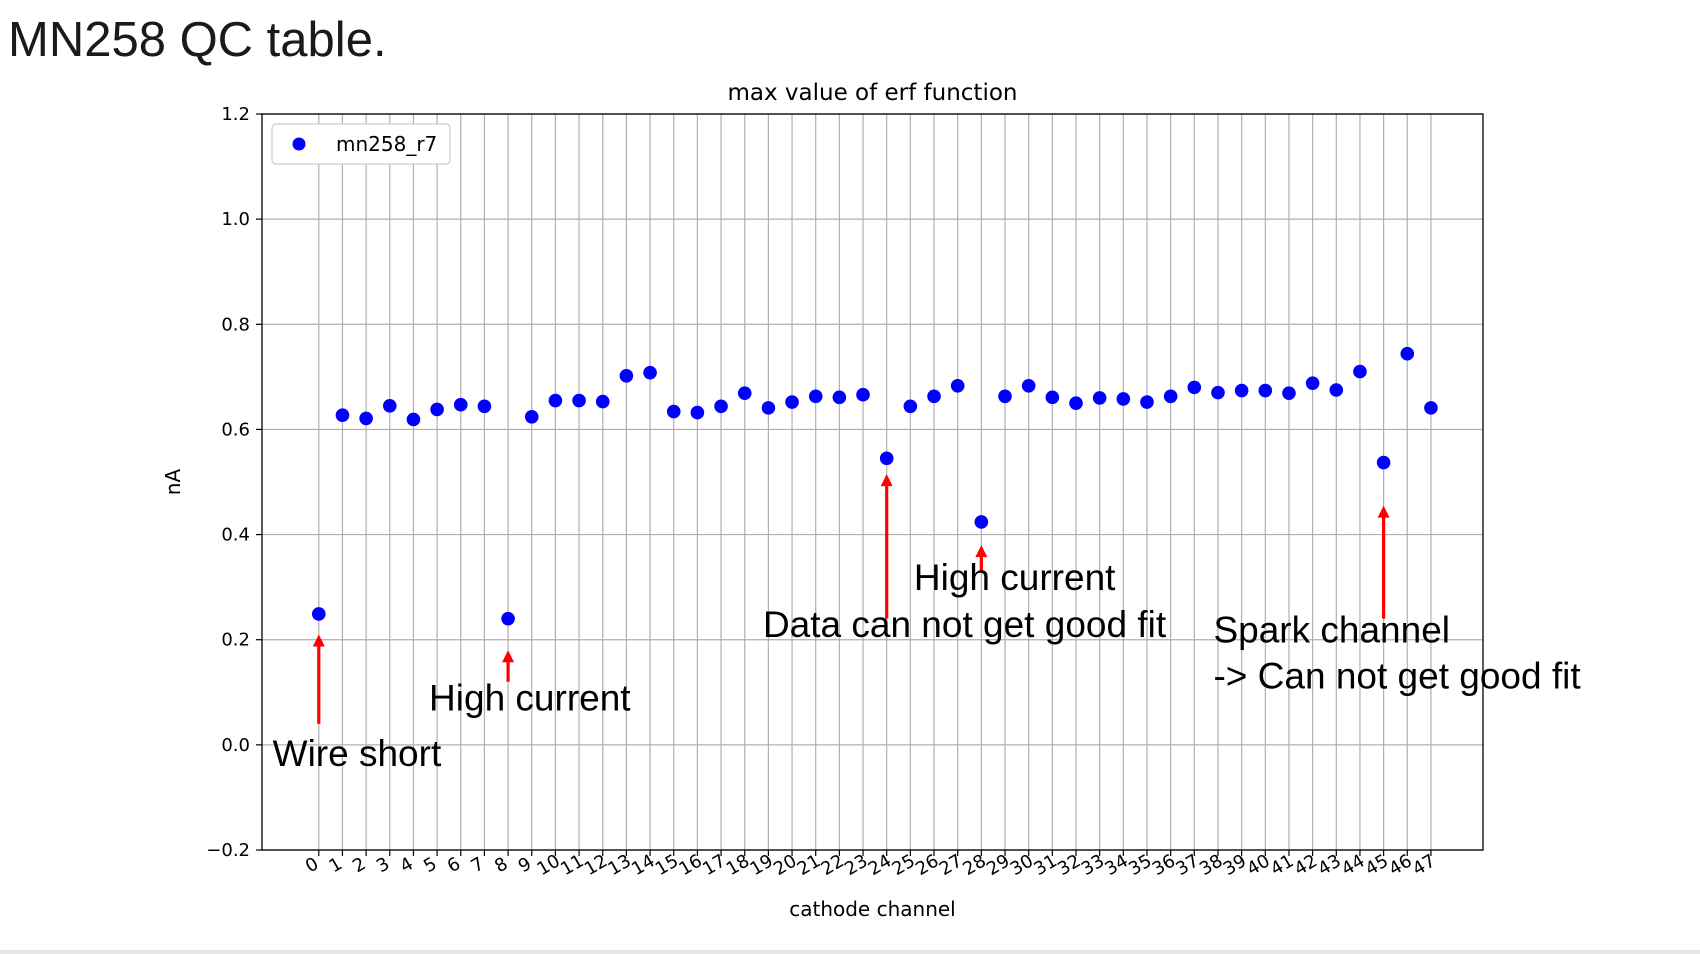 Image resolution: width=1700 pixels, height=954 pixels. I want to click on y-tick-label: 0.6, so click(235, 429).